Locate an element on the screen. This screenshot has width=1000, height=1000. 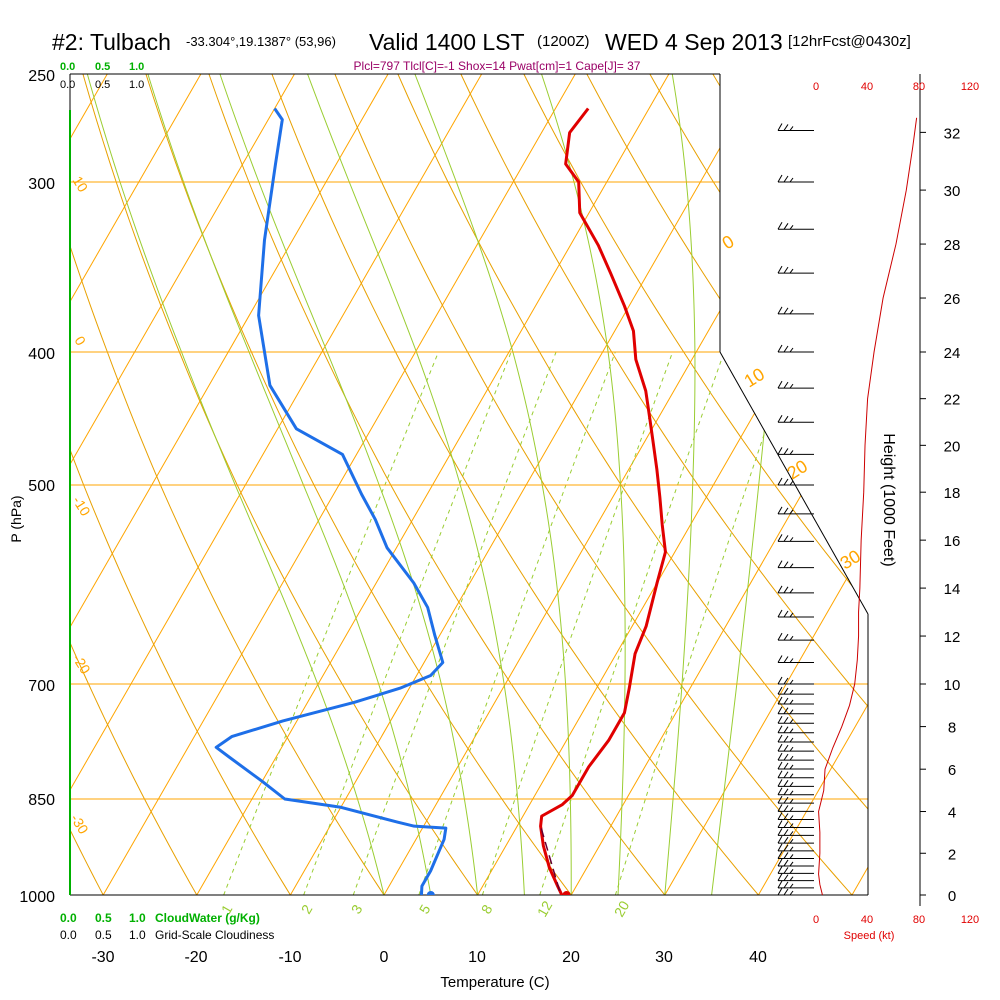
isotherm-label-r0: 0 is located at coordinates (728, 242).